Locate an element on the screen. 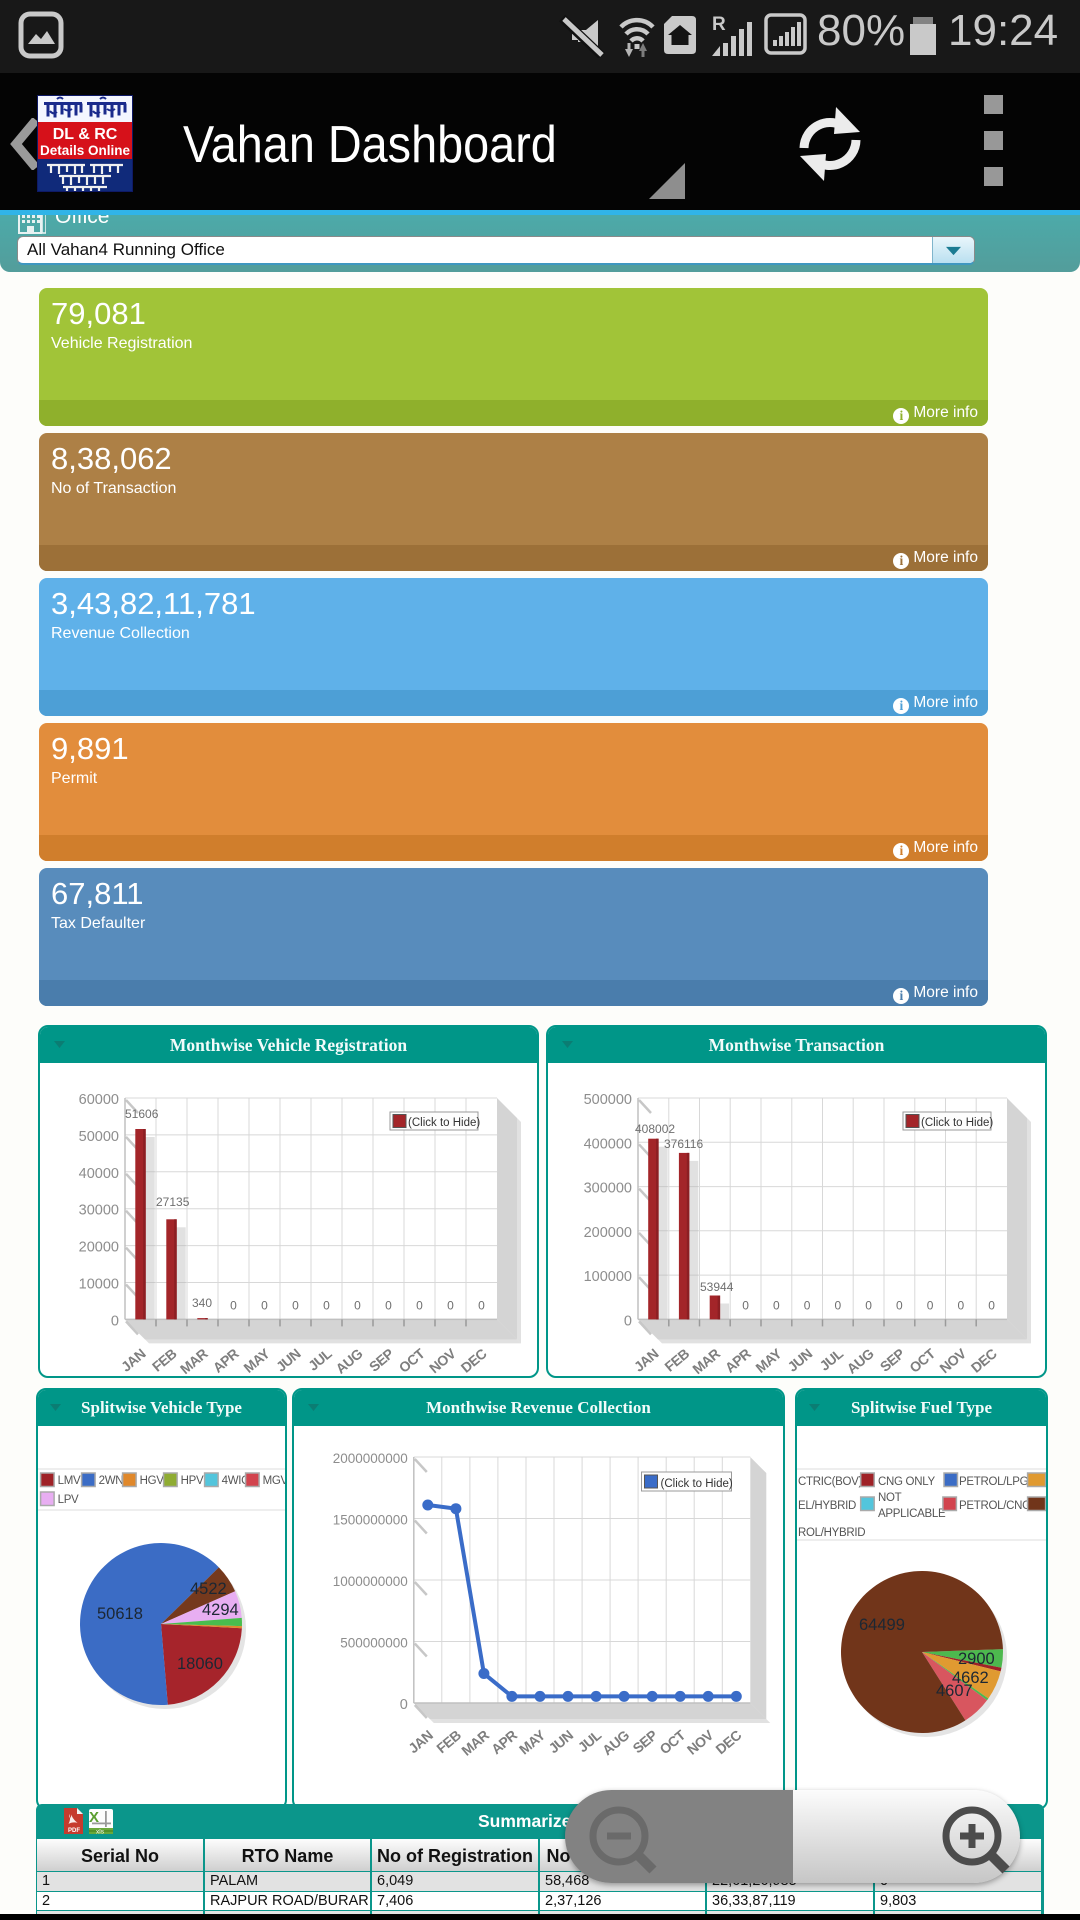 This screenshot has height=1920, width=1080. svg-text: 2000000000 is located at coordinates (370, 1458).